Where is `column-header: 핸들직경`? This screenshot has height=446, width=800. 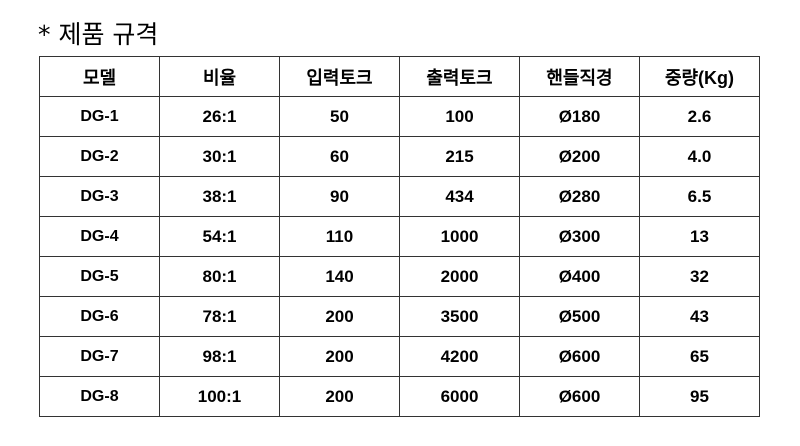 column-header: 핸들직경 is located at coordinates (579, 76).